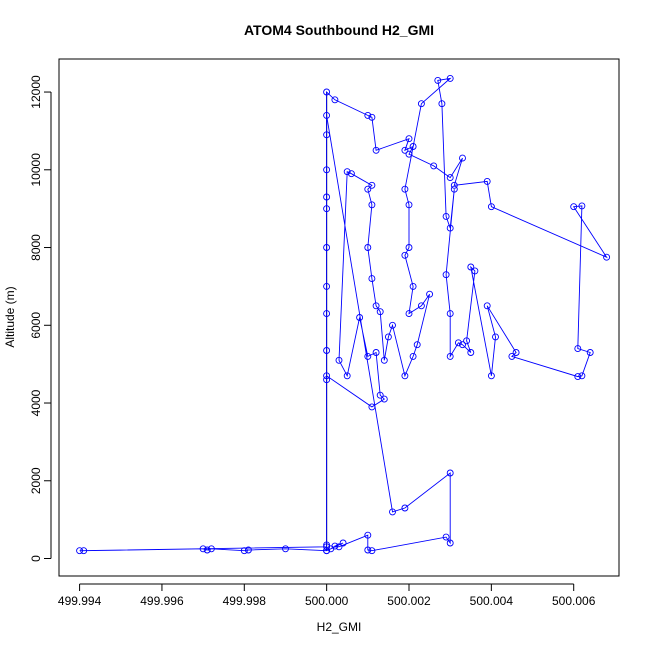  What do you see at coordinates (409, 601) in the screenshot?
I see `x-tick-label: 500.002` at bounding box center [409, 601].